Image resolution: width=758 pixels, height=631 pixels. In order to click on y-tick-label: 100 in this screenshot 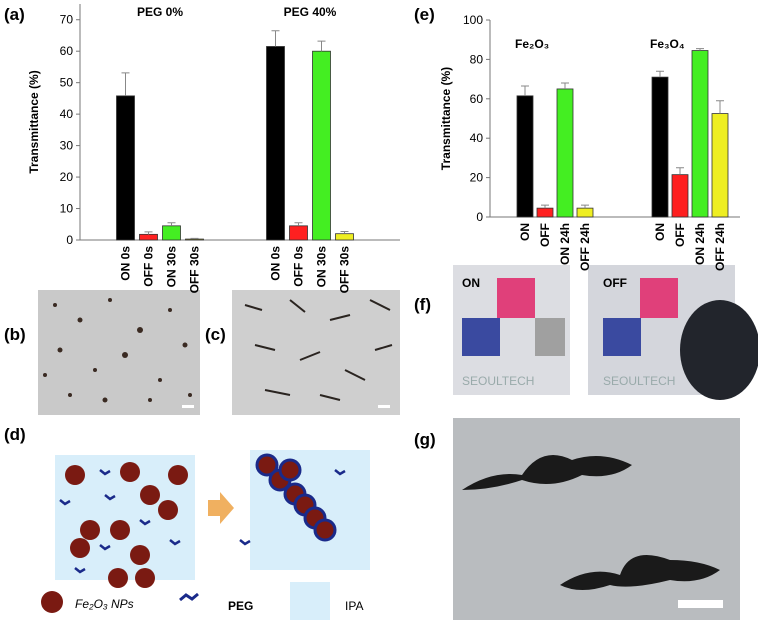, I will do `click(473, 20)`.